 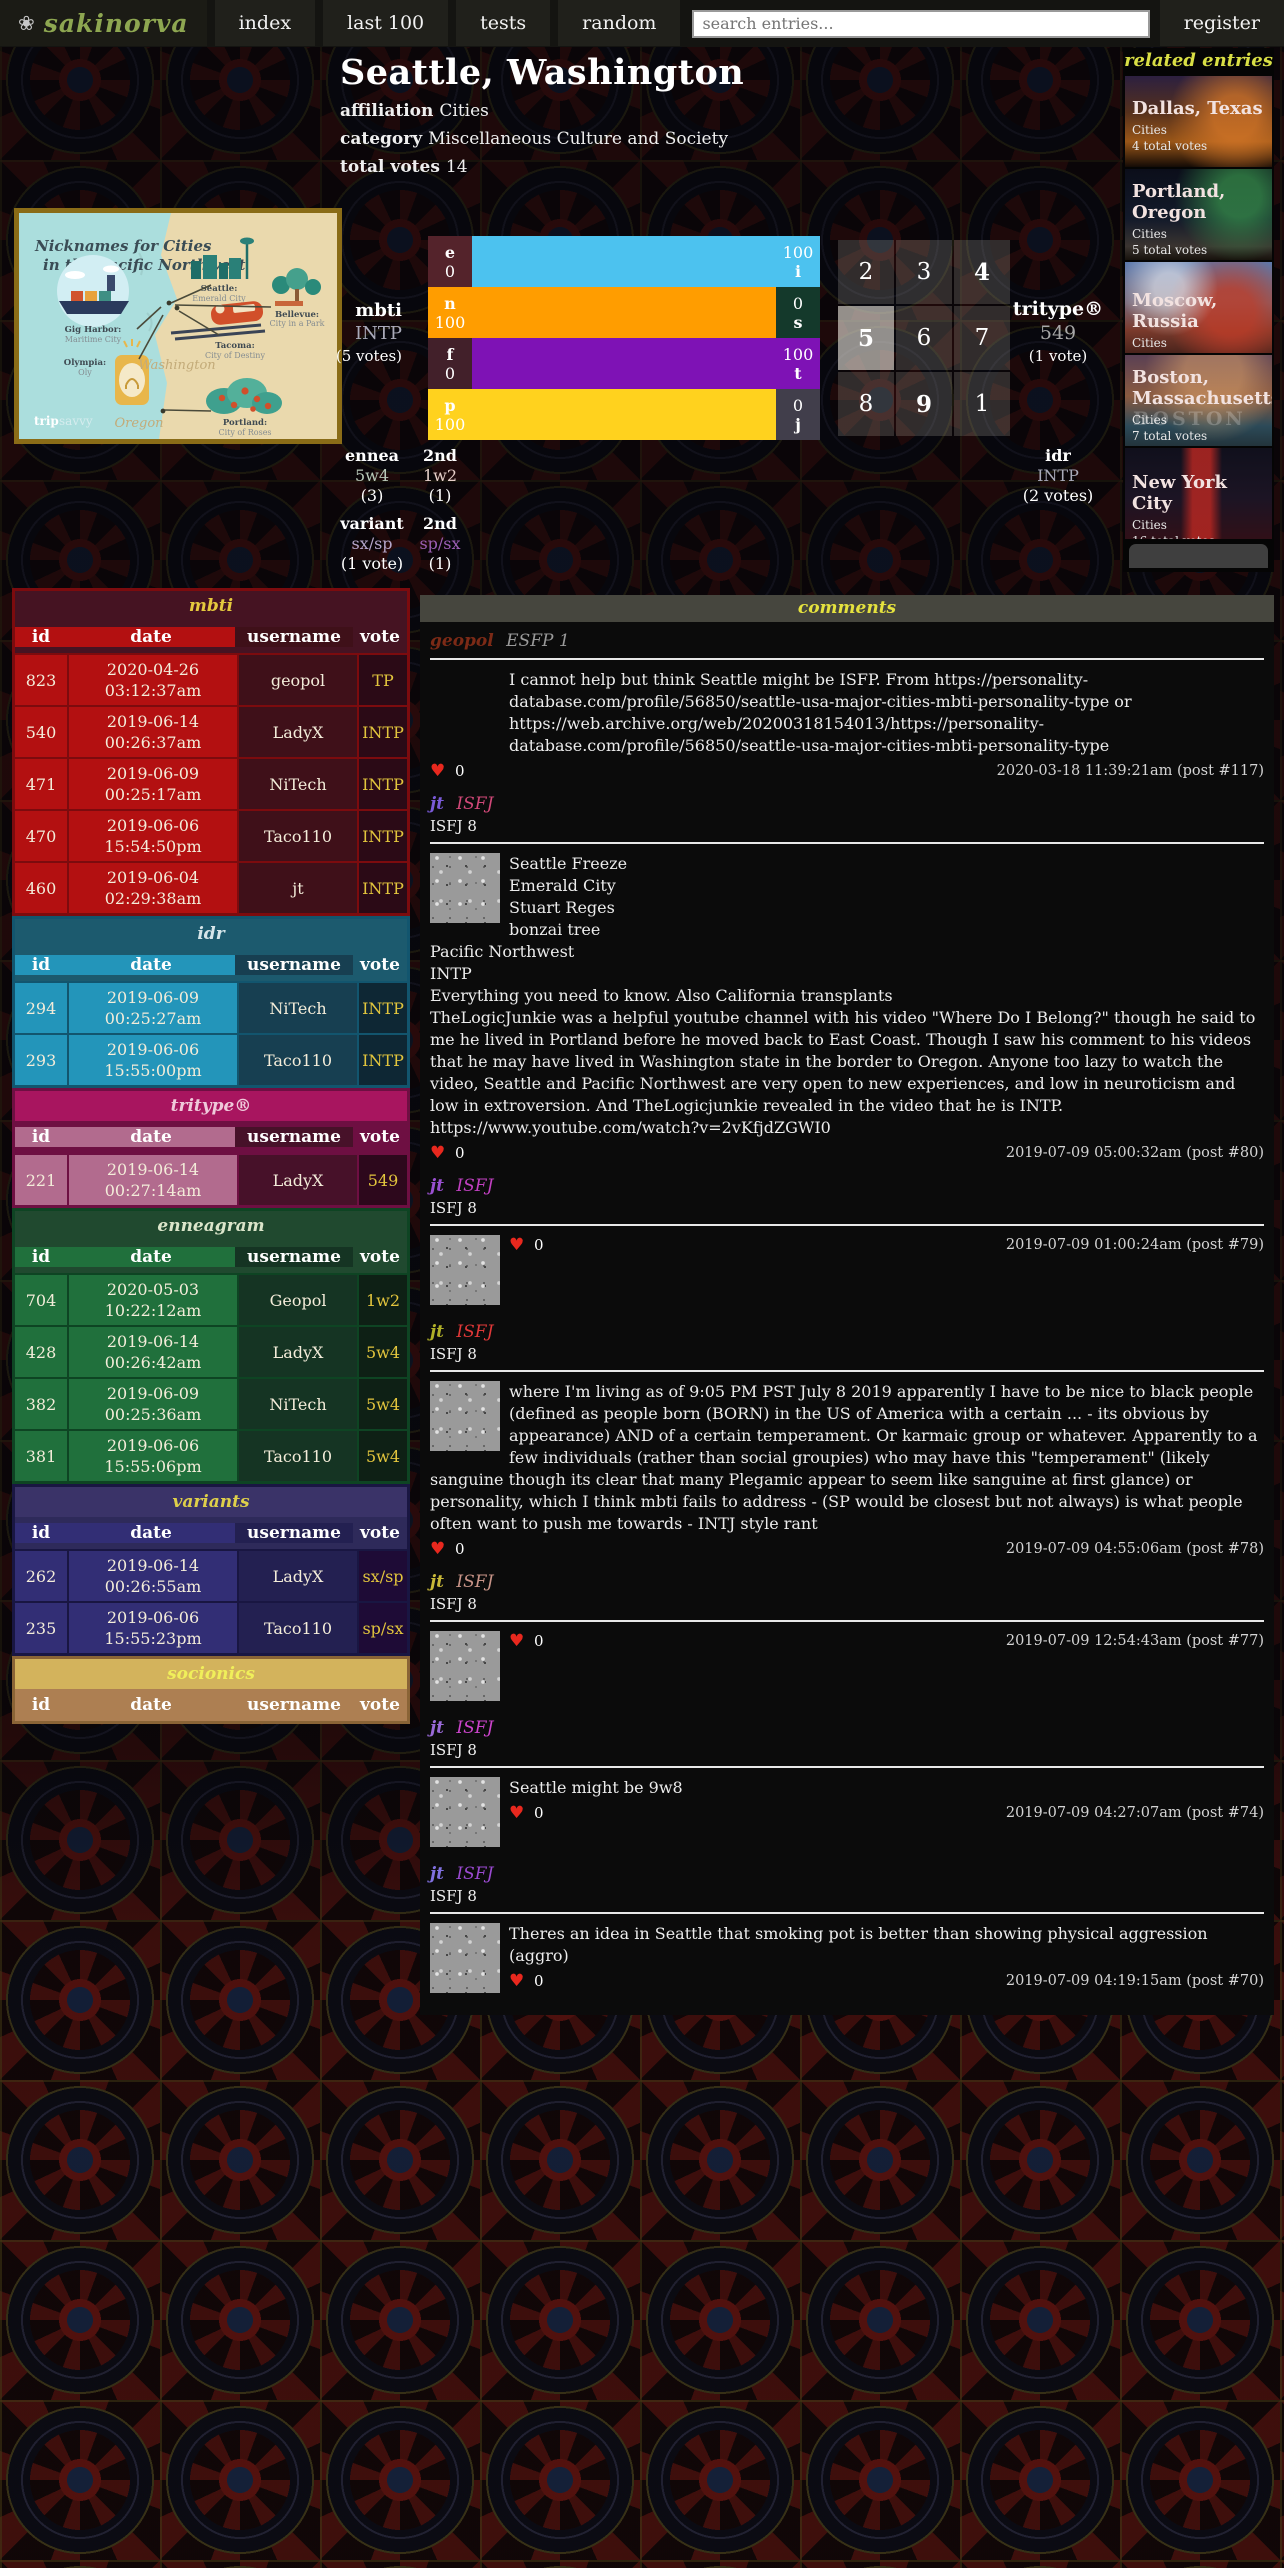 I want to click on mbti-result: INTP, so click(x=378, y=333).